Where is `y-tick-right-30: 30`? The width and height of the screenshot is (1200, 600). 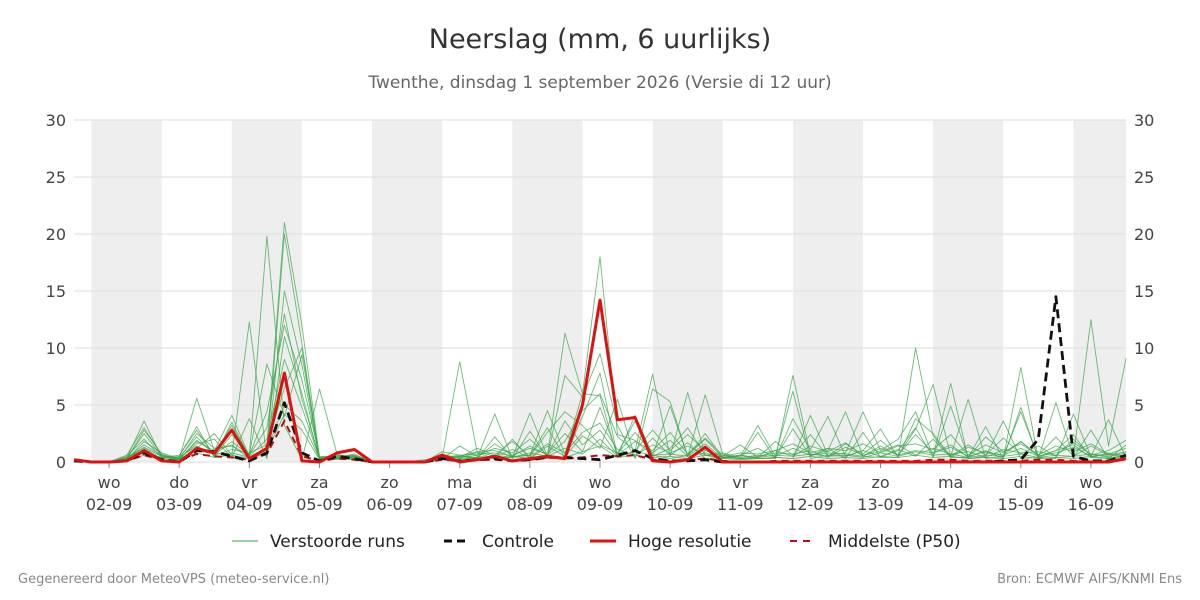
y-tick-right-30: 30 is located at coordinates (1144, 120).